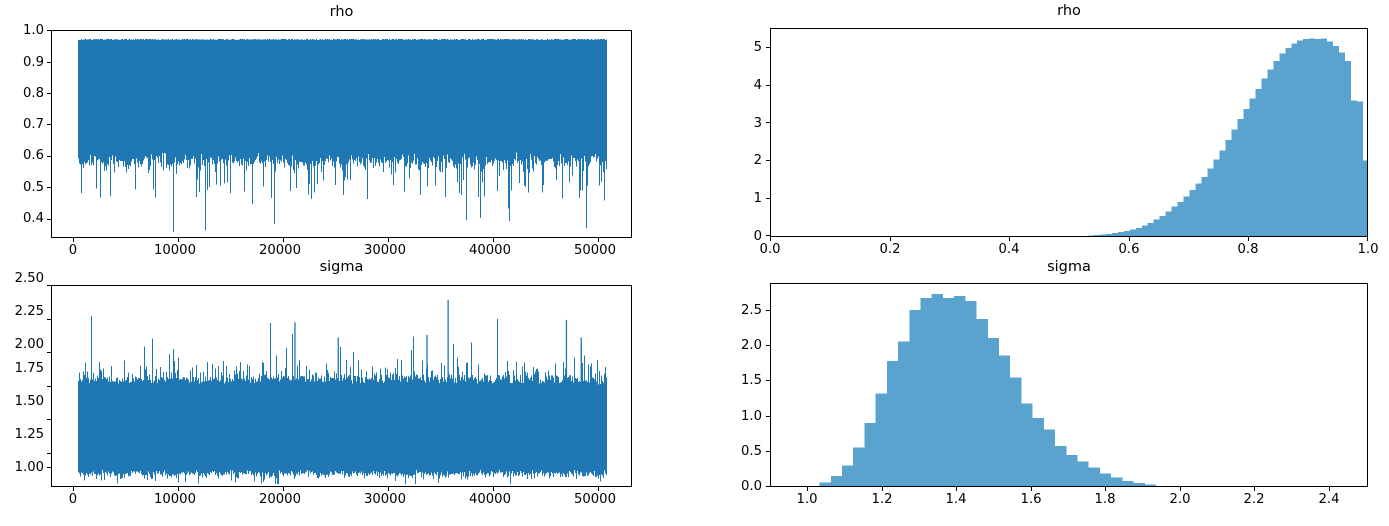  Describe the element at coordinates (770, 249) in the screenshot. I see `xtick-label: 0.0` at that location.